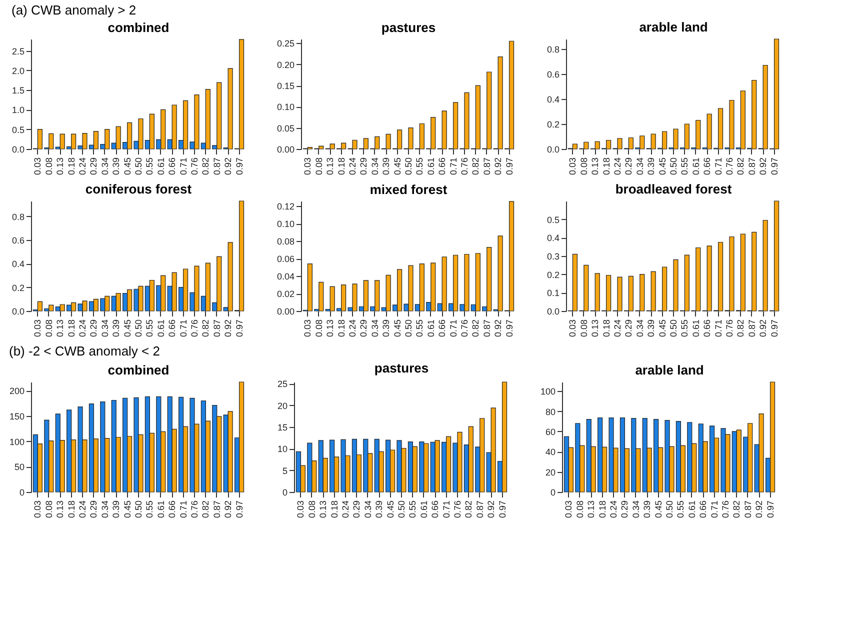 The width and height of the screenshot is (850, 633). What do you see at coordinates (73, 10) in the screenshot?
I see `text: (a) CWB anomaly > 2` at bounding box center [73, 10].